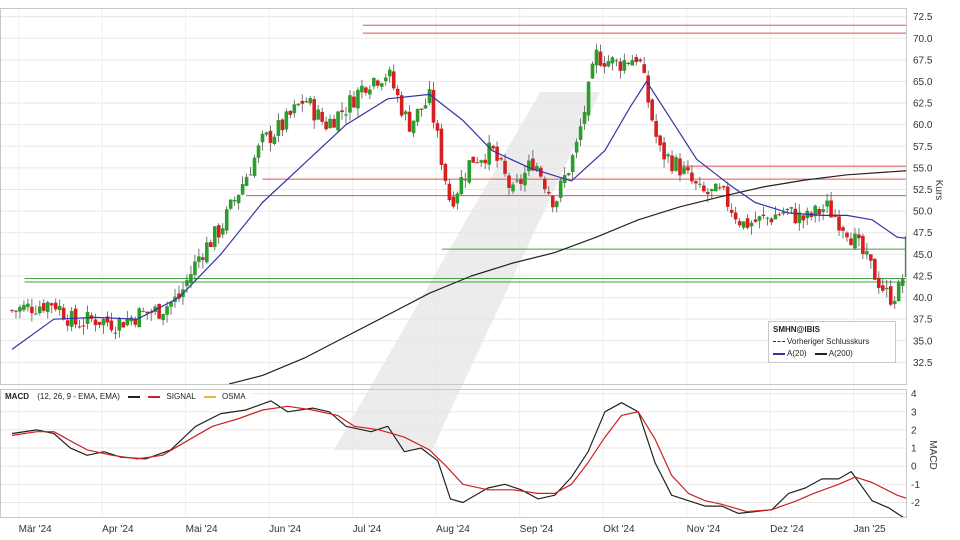  I want to click on legend-prev-close-label: Vorheriger Schlusskurs, so click(828, 341).